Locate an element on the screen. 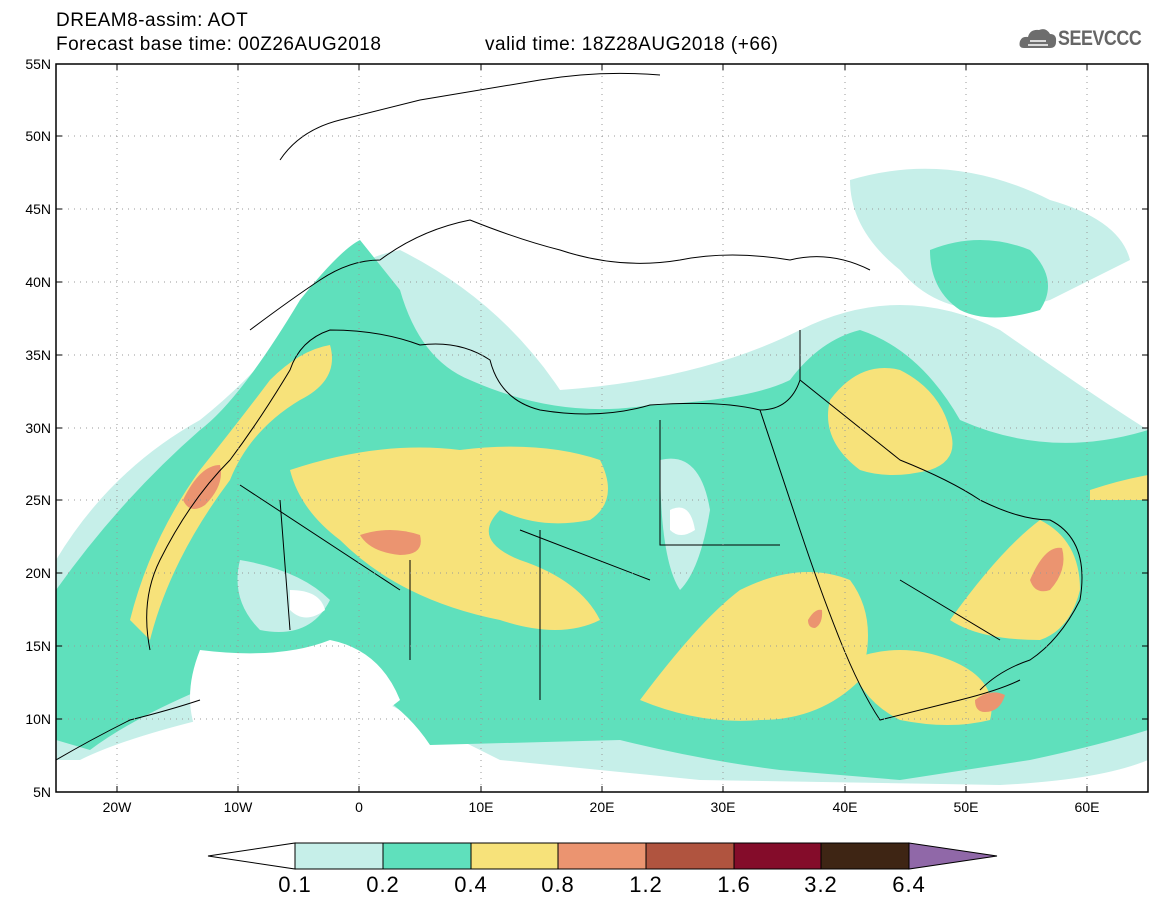 The height and width of the screenshot is (905, 1165). lat-label: 55N is located at coordinates (38, 64).